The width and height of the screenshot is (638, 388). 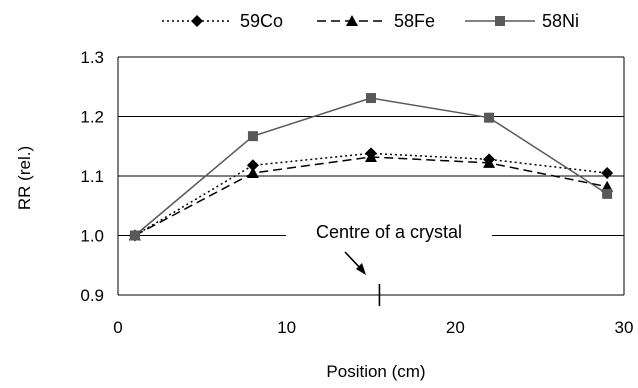 I want to click on y-axis-title: RR (rel.), so click(x=24, y=178).